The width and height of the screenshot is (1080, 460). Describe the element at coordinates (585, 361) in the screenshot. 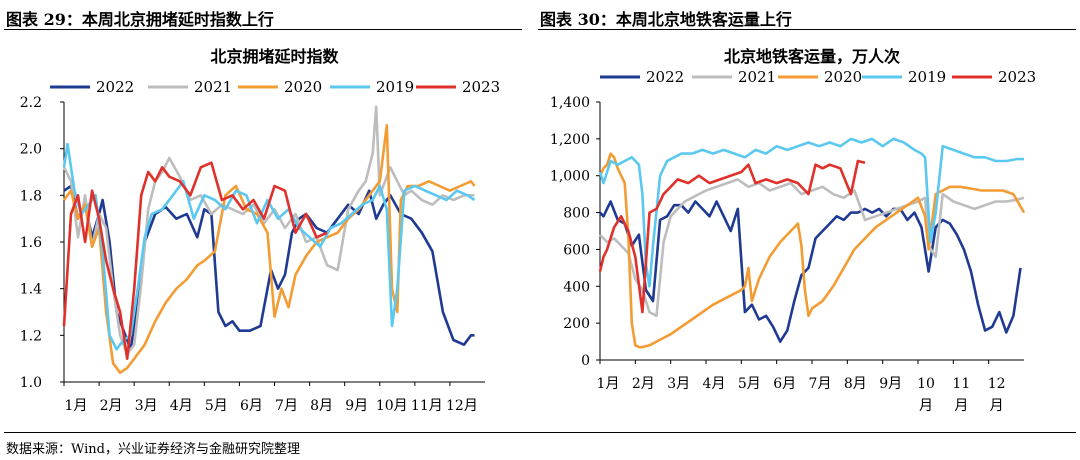

I see `y-tick-label: 0` at that location.